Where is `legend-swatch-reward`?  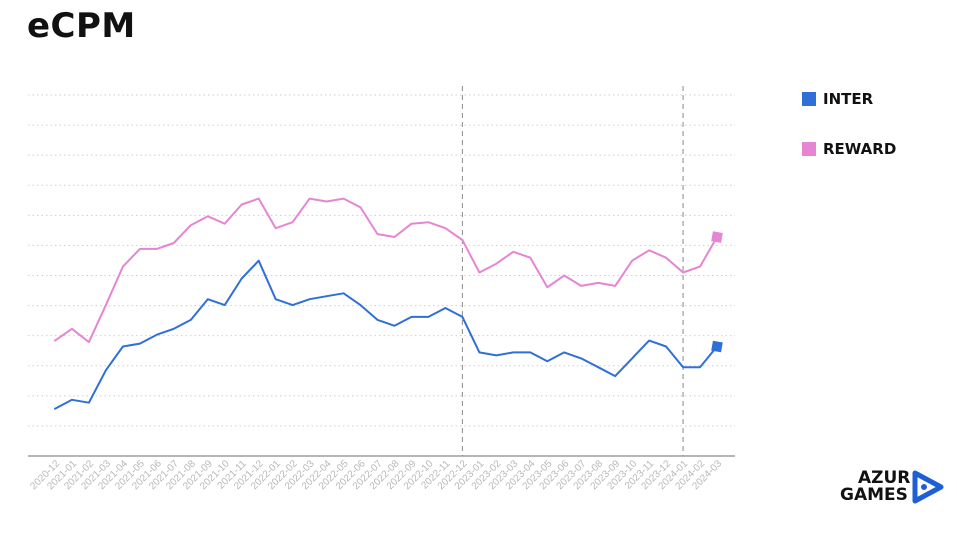 legend-swatch-reward is located at coordinates (809, 149).